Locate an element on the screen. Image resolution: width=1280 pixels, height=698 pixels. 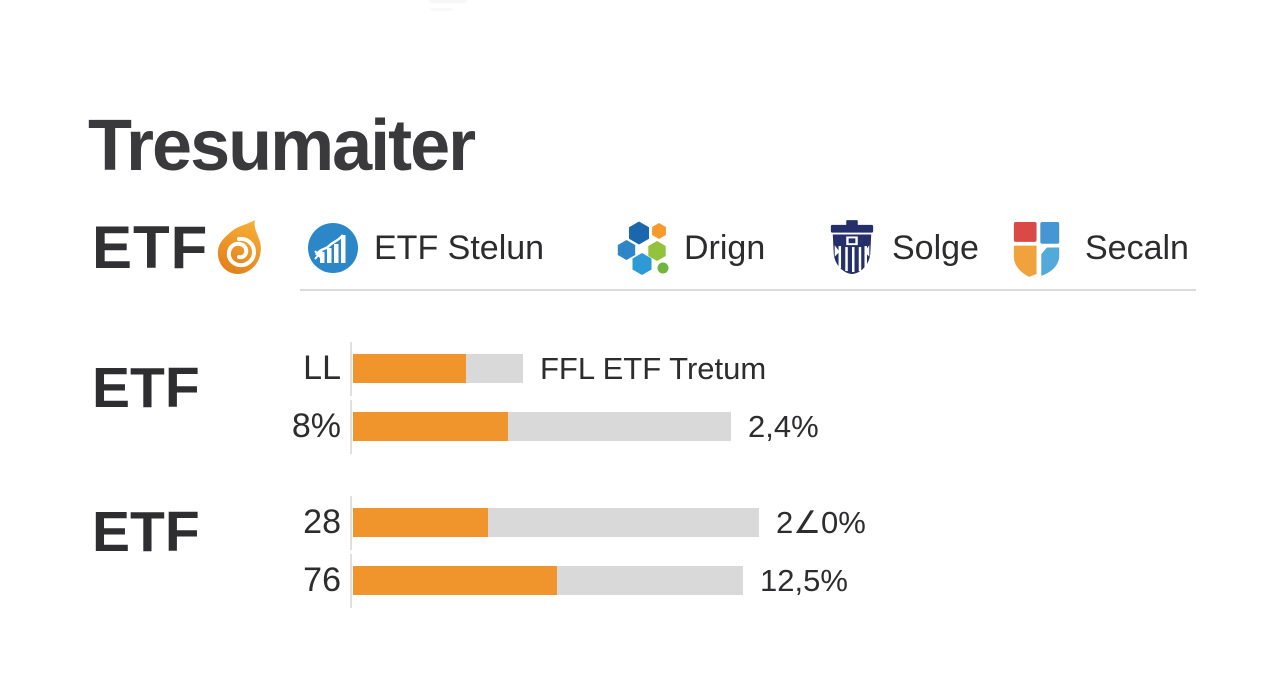
bar-value-label: 2,4% is located at coordinates (783, 426).